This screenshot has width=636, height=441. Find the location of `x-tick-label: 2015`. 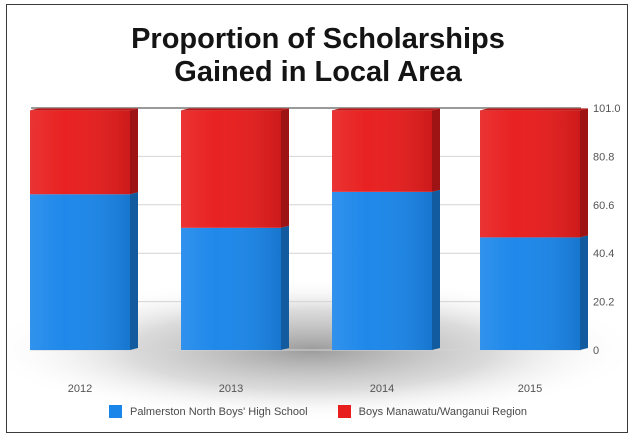

x-tick-label: 2015 is located at coordinates (530, 389).